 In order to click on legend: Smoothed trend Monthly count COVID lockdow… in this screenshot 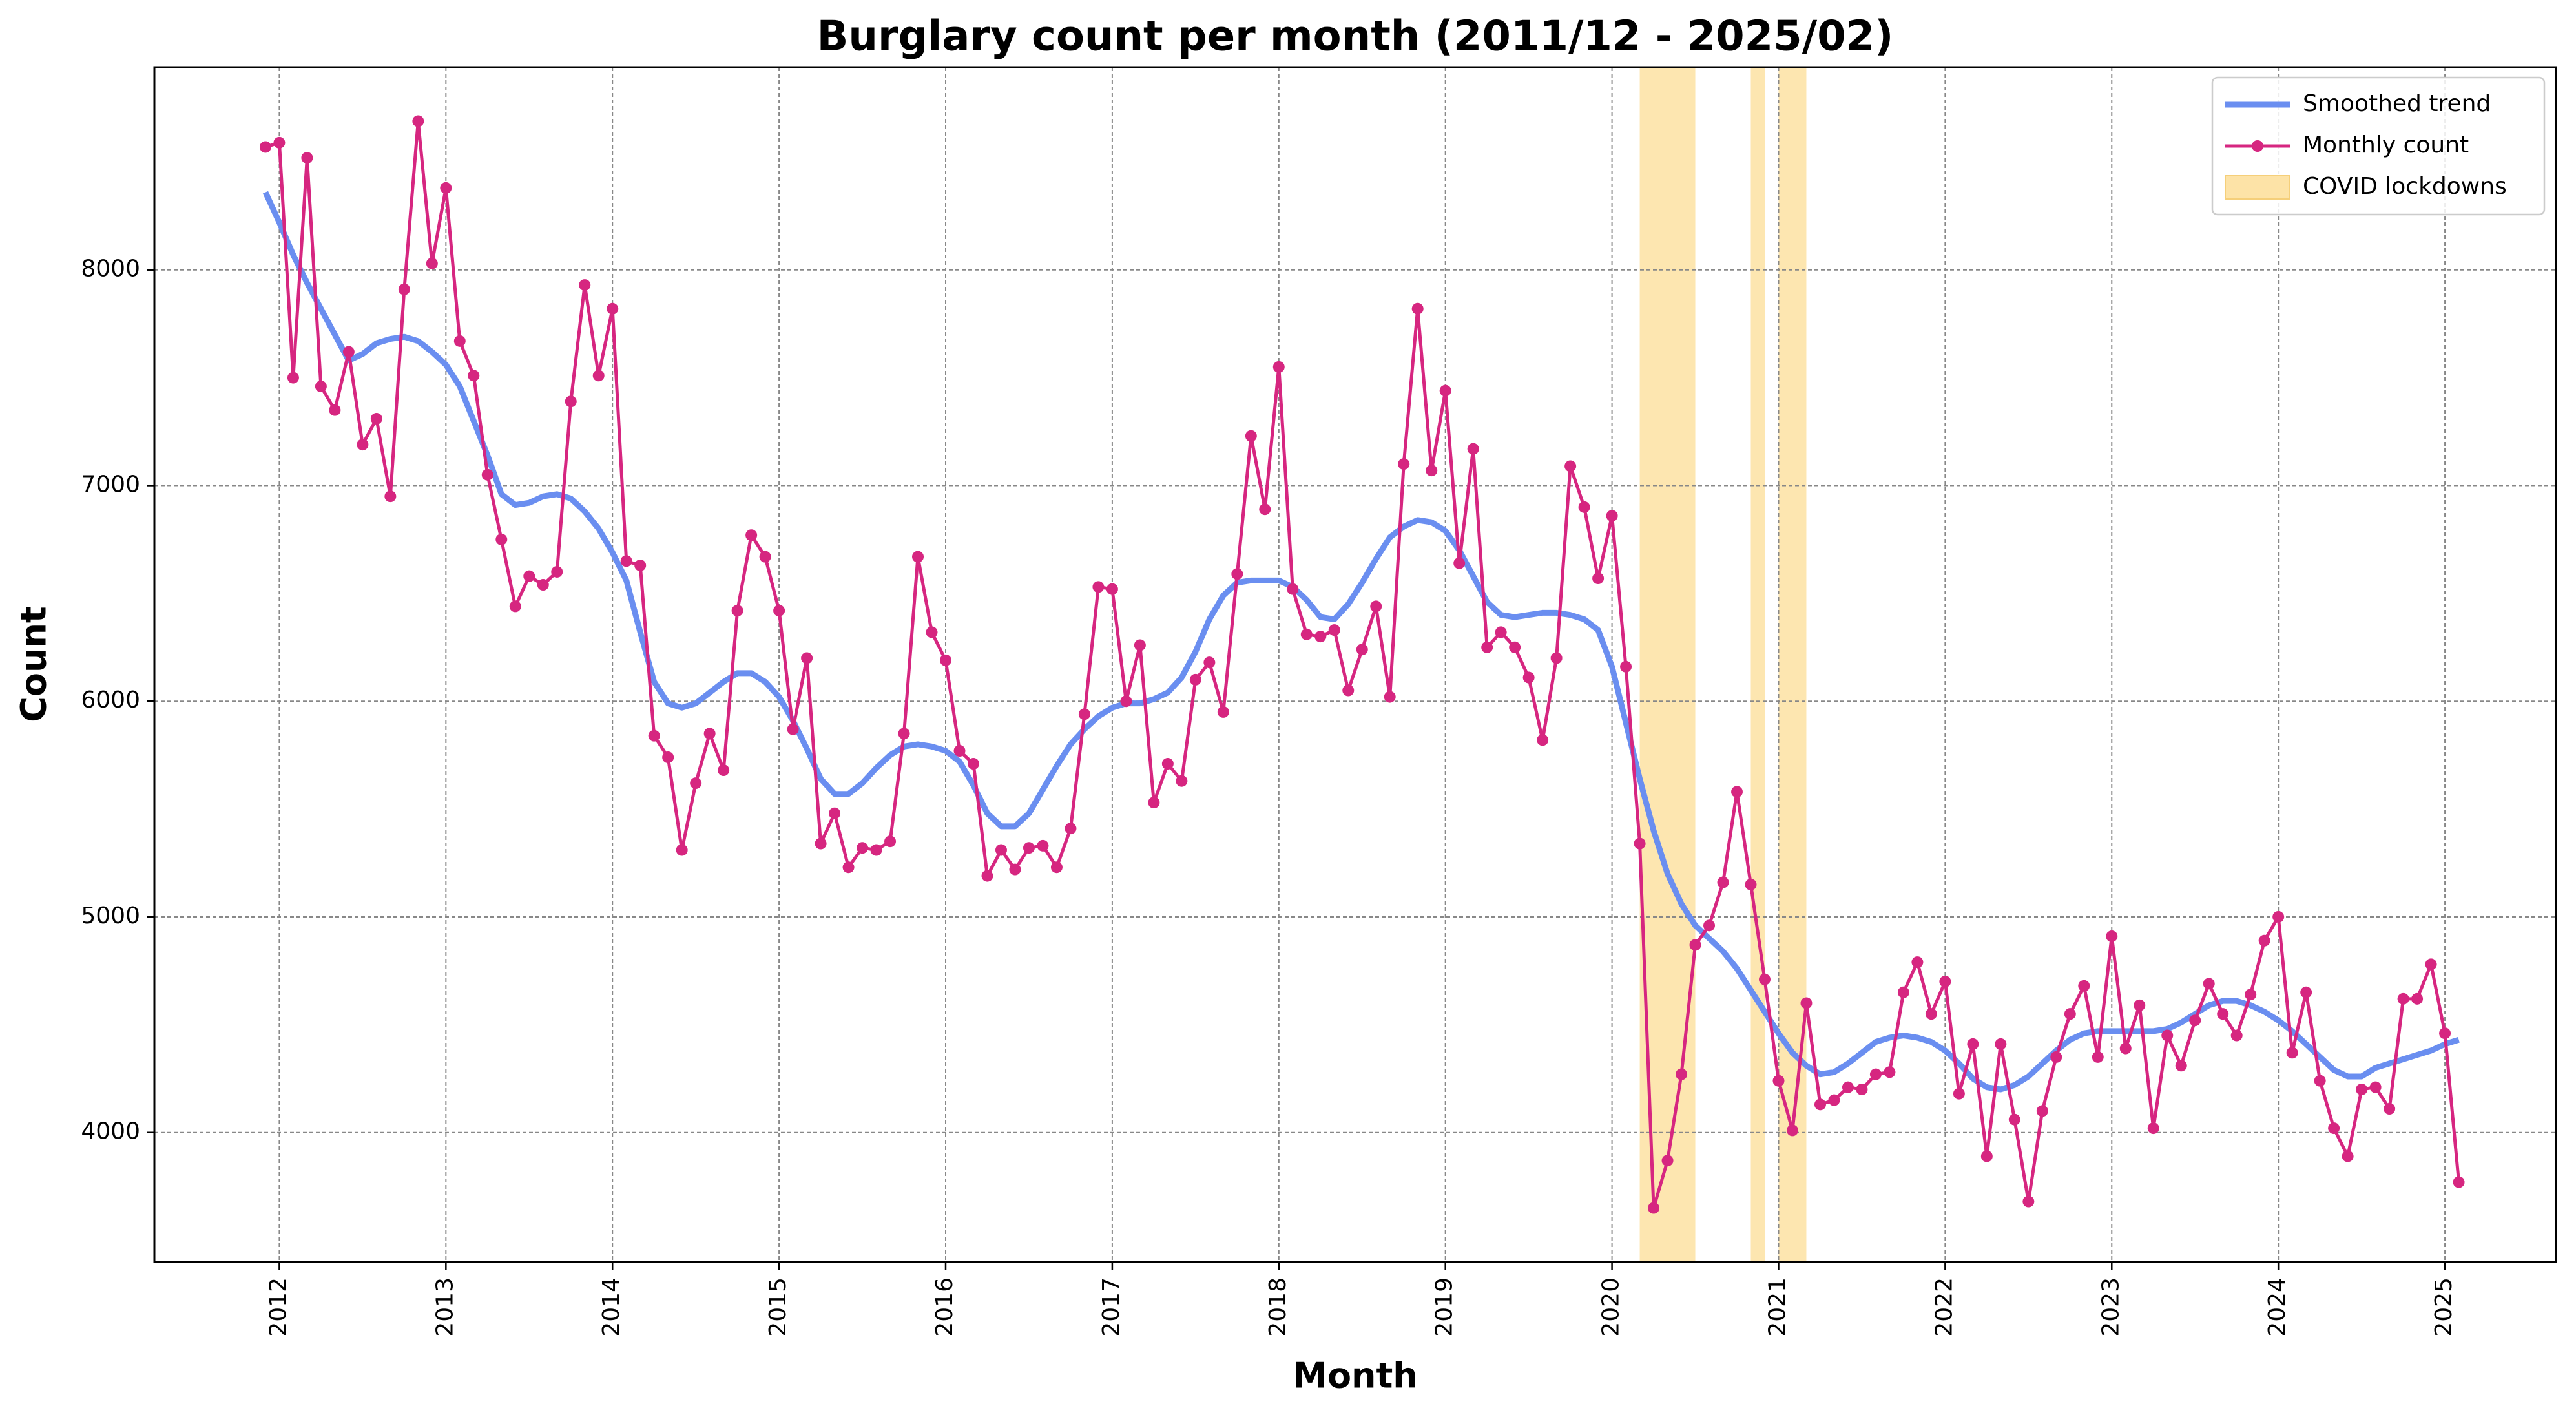, I will do `click(2378, 146)`.